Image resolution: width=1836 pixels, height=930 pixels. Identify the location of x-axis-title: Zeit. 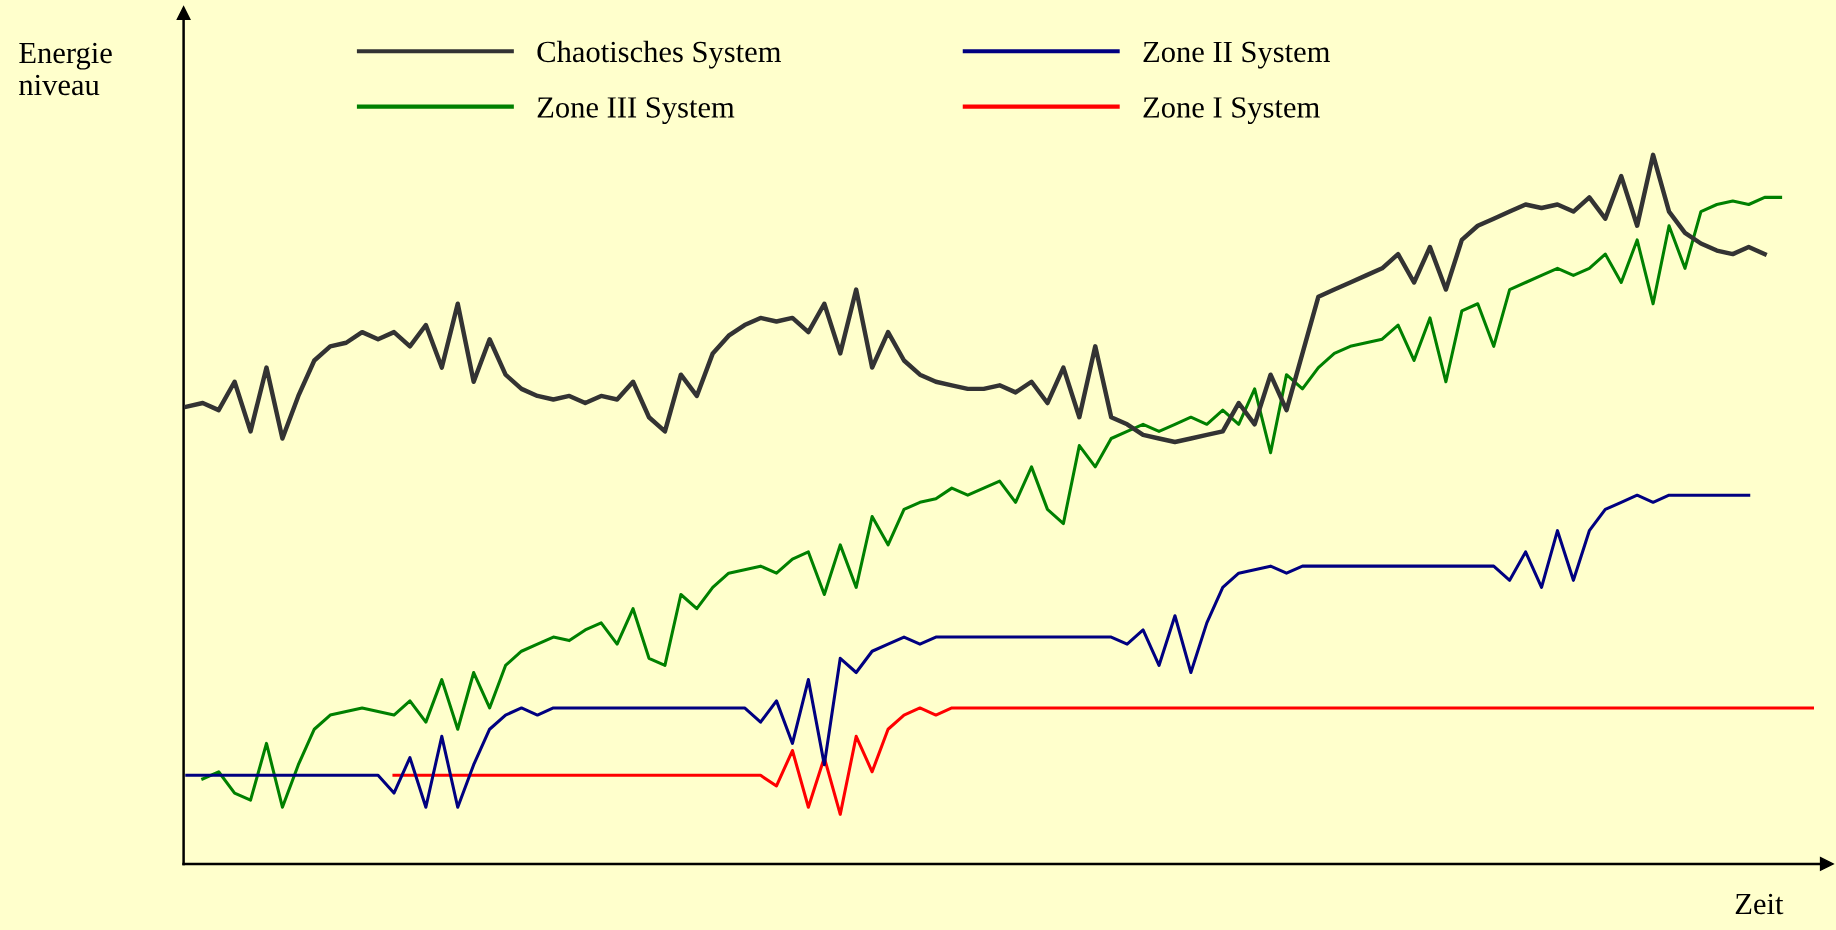
(1759, 904).